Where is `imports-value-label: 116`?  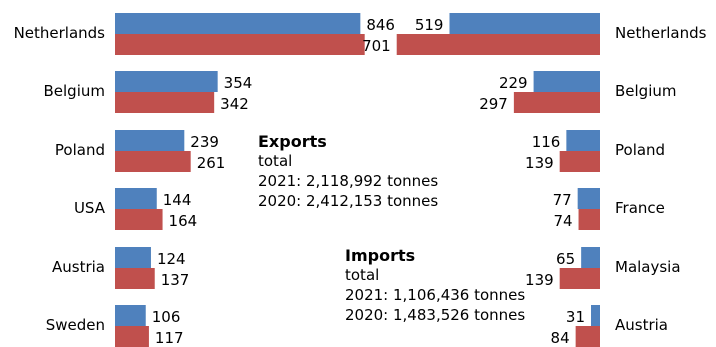
imports-value-label: 116 is located at coordinates (546, 142).